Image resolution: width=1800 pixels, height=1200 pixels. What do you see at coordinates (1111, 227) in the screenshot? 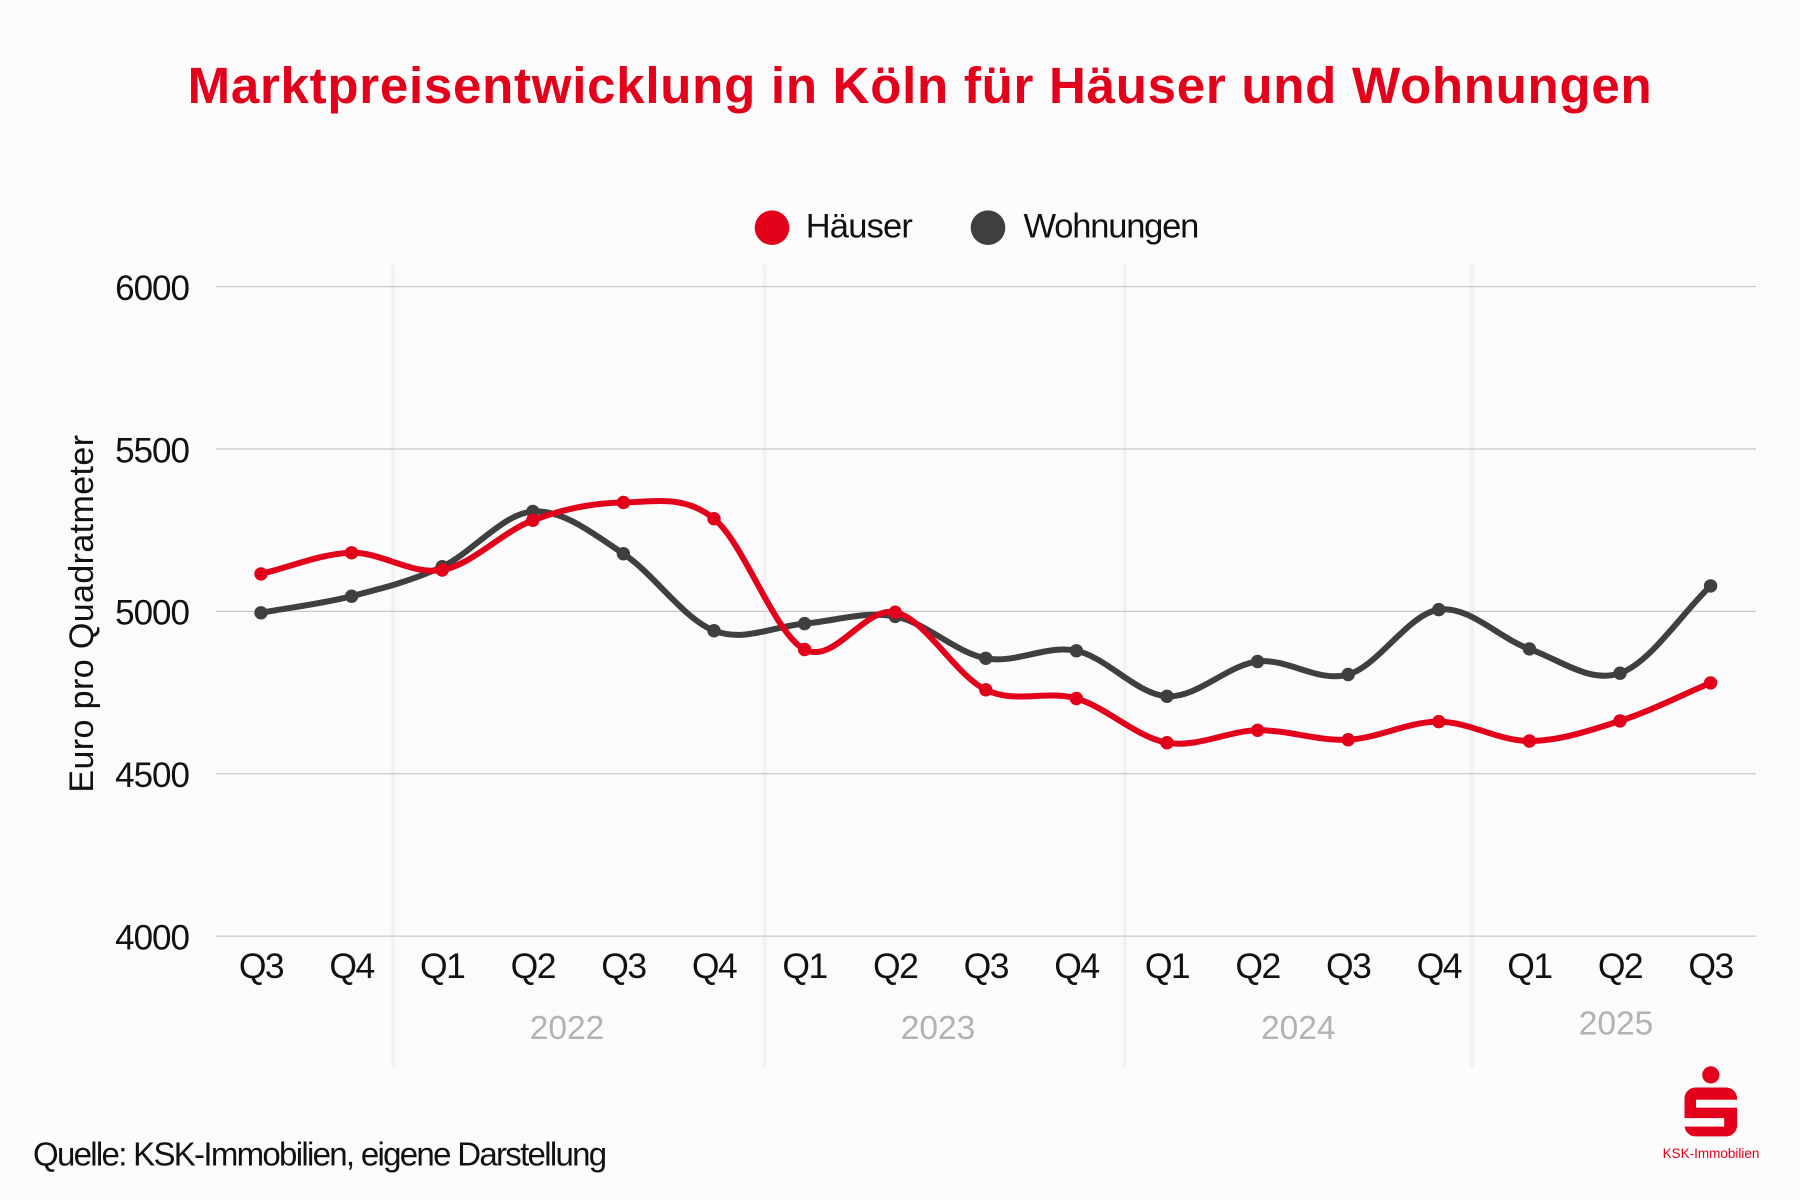
I see `svg-text: Wohnungen` at bounding box center [1111, 227].